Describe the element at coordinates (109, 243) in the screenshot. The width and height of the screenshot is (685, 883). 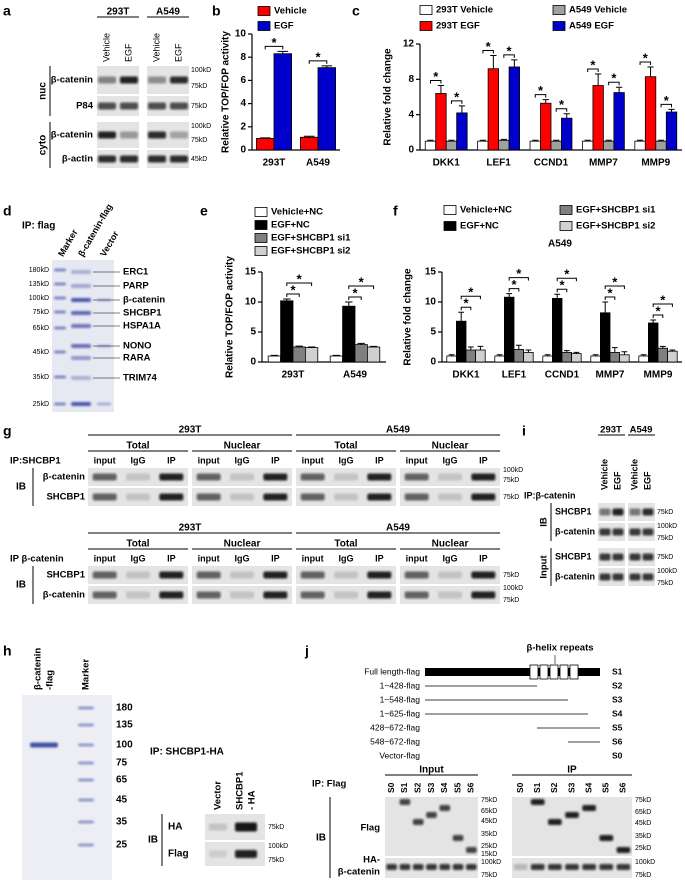
I see `label: Vector` at that location.